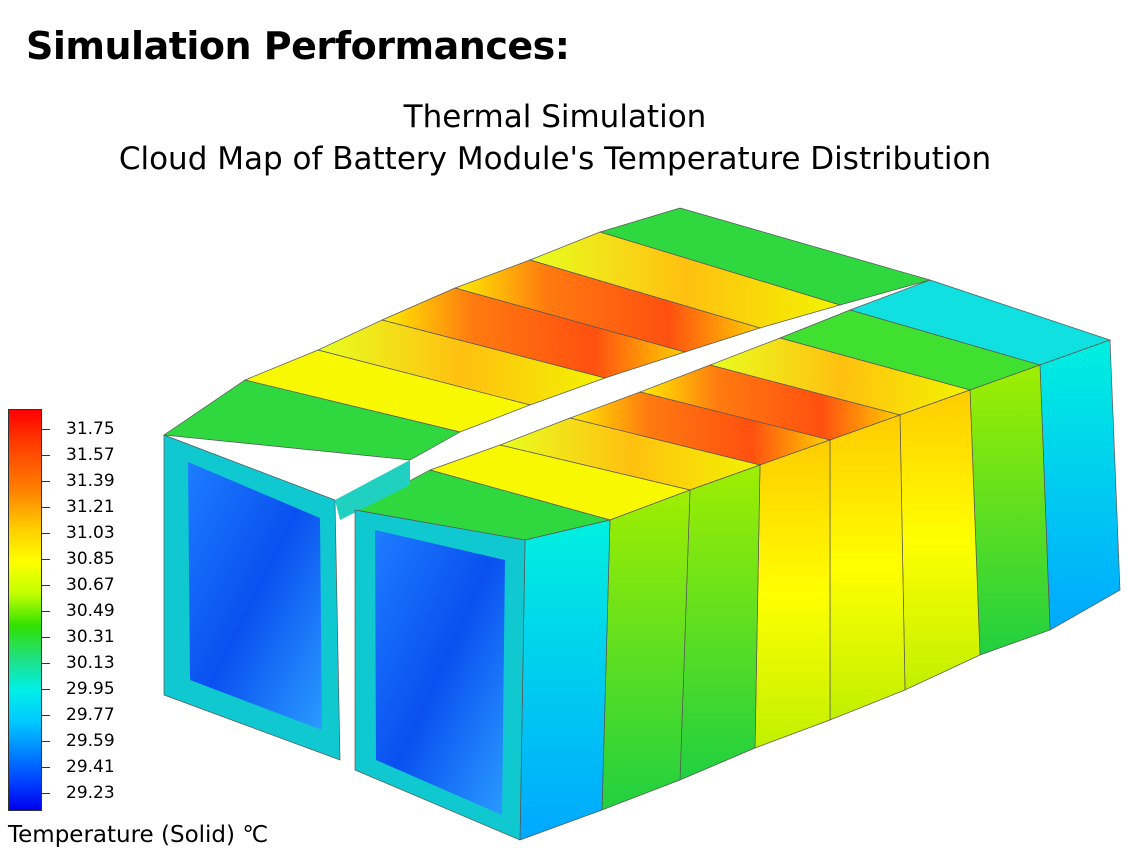 The width and height of the screenshot is (1128, 858). Describe the element at coordinates (90, 767) in the screenshot. I see `legend-tick-label: 29.41` at that location.